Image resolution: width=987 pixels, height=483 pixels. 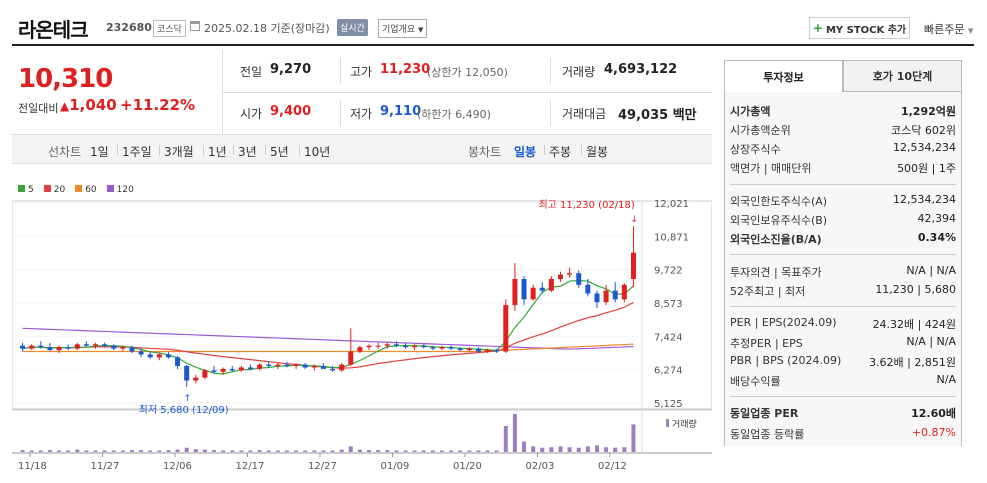 What do you see at coordinates (843, 291) in the screenshot?
I see `info-row: 52주최고 | 최저 11,230 | 5,680` at bounding box center [843, 291].